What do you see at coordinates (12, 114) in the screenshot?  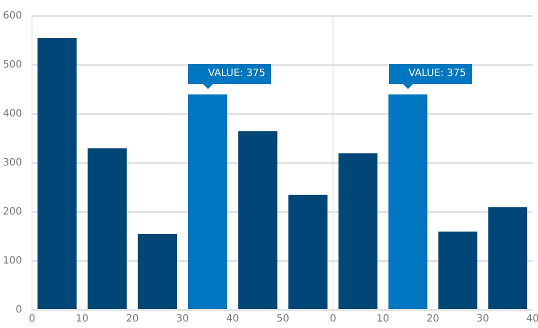 I see `y-tick-label: 400` at bounding box center [12, 114].